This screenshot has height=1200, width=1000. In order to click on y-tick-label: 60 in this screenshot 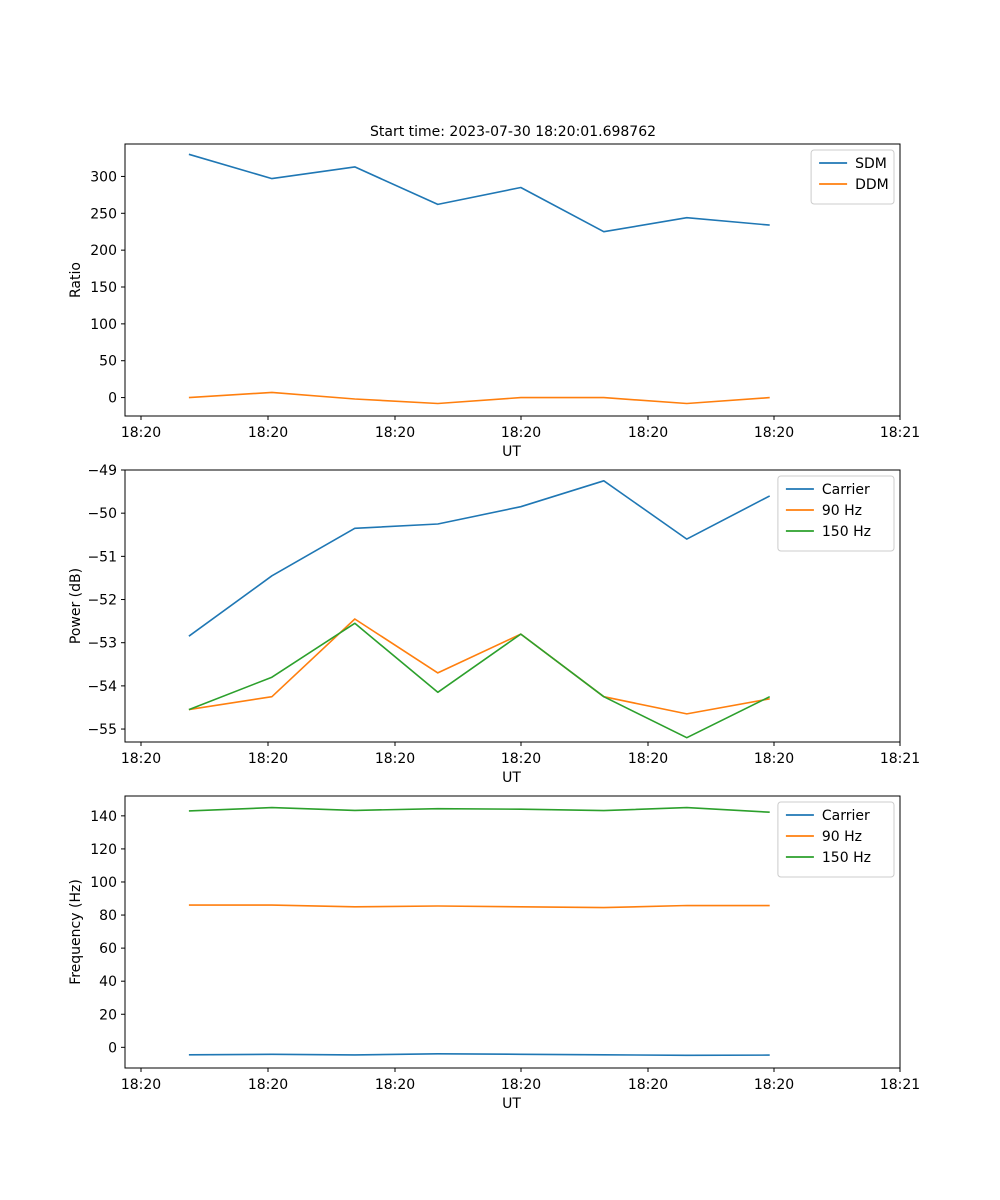, I will do `click(108, 949)`.